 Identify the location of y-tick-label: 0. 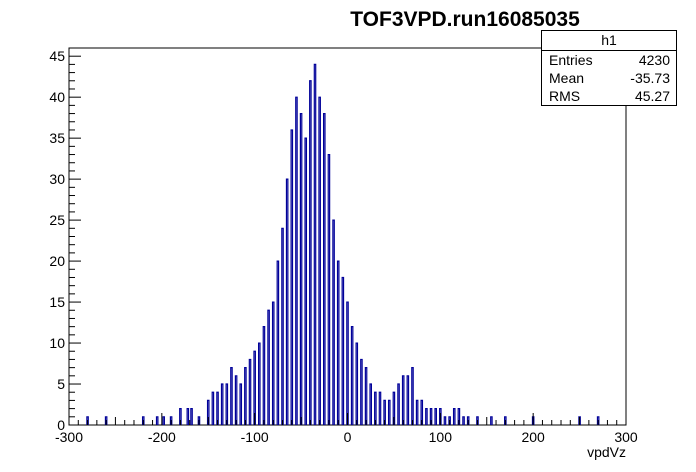
(61, 425).